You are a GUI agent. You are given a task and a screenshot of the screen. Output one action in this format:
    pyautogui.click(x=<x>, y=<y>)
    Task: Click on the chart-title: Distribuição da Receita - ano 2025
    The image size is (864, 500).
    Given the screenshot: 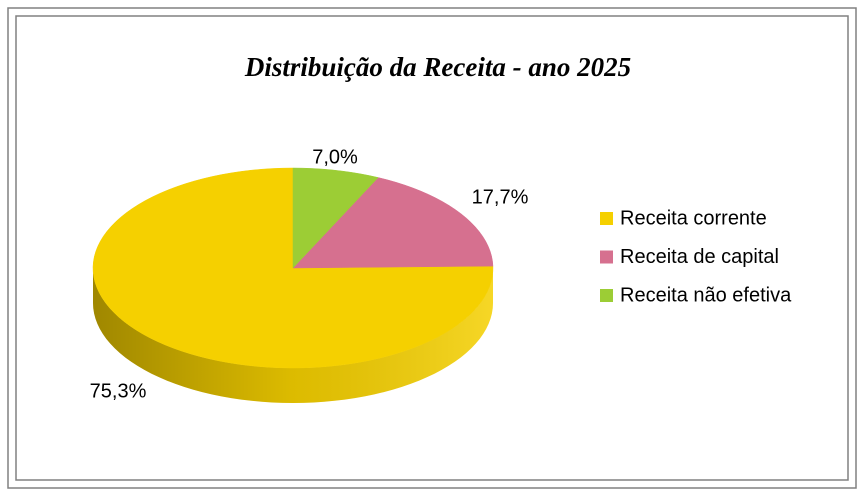 What is the action you would take?
    pyautogui.click(x=437, y=67)
    